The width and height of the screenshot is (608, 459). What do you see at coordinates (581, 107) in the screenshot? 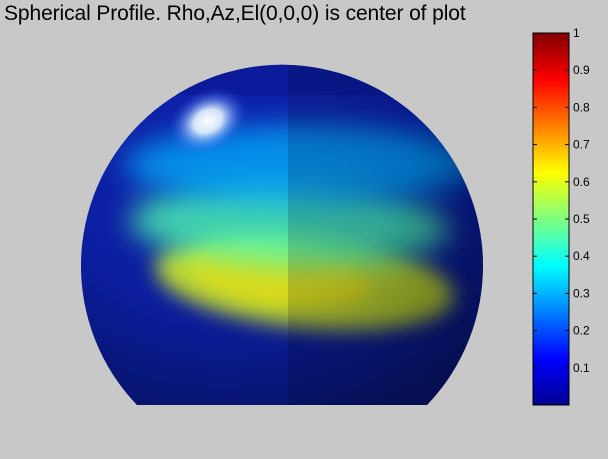
I see `colorbar-tick-label: 0.8` at bounding box center [581, 107].